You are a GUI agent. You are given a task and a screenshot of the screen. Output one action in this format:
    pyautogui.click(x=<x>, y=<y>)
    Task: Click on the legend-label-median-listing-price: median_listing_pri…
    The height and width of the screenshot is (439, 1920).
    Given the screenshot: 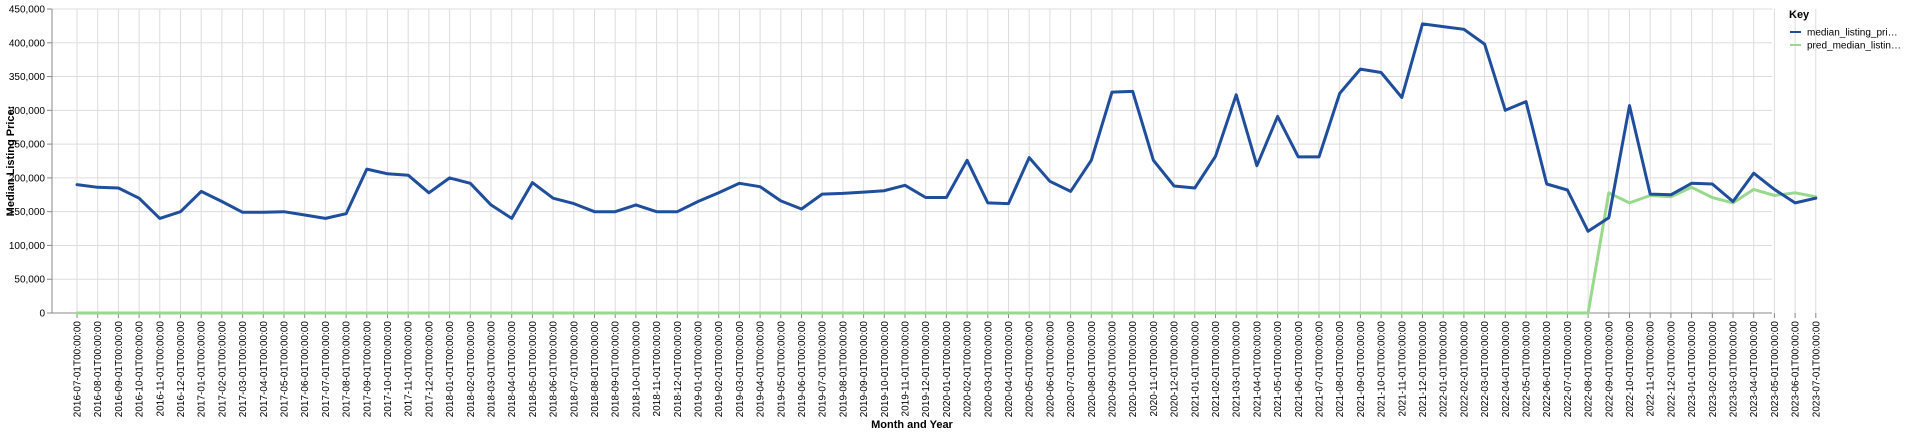 What is the action you would take?
    pyautogui.click(x=1852, y=33)
    